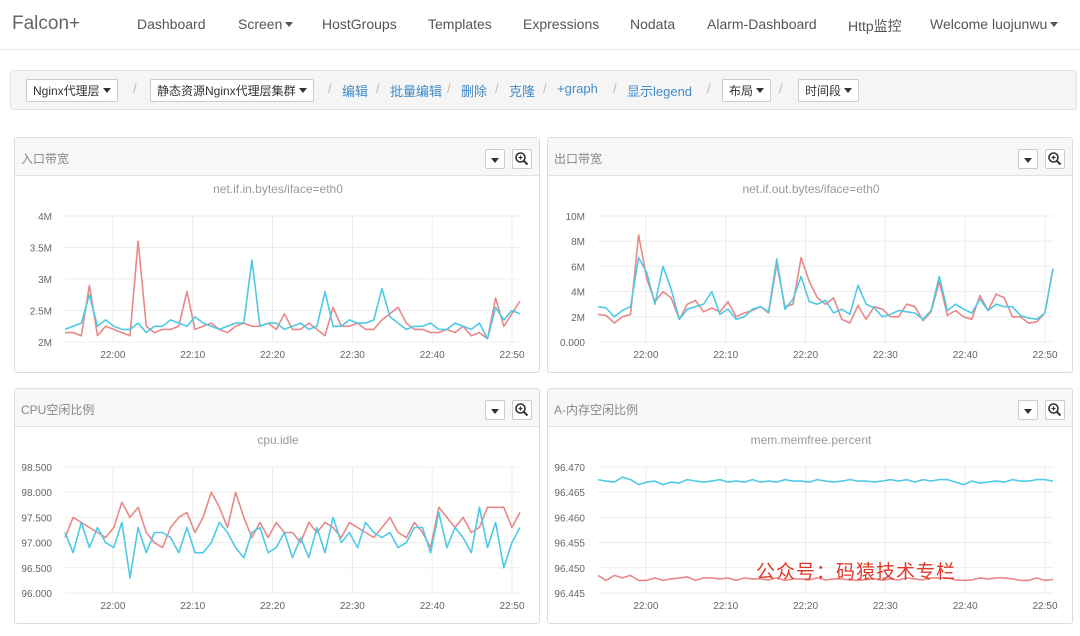  What do you see at coordinates (522, 91) in the screenshot?
I see `clone-link: 克隆` at bounding box center [522, 91].